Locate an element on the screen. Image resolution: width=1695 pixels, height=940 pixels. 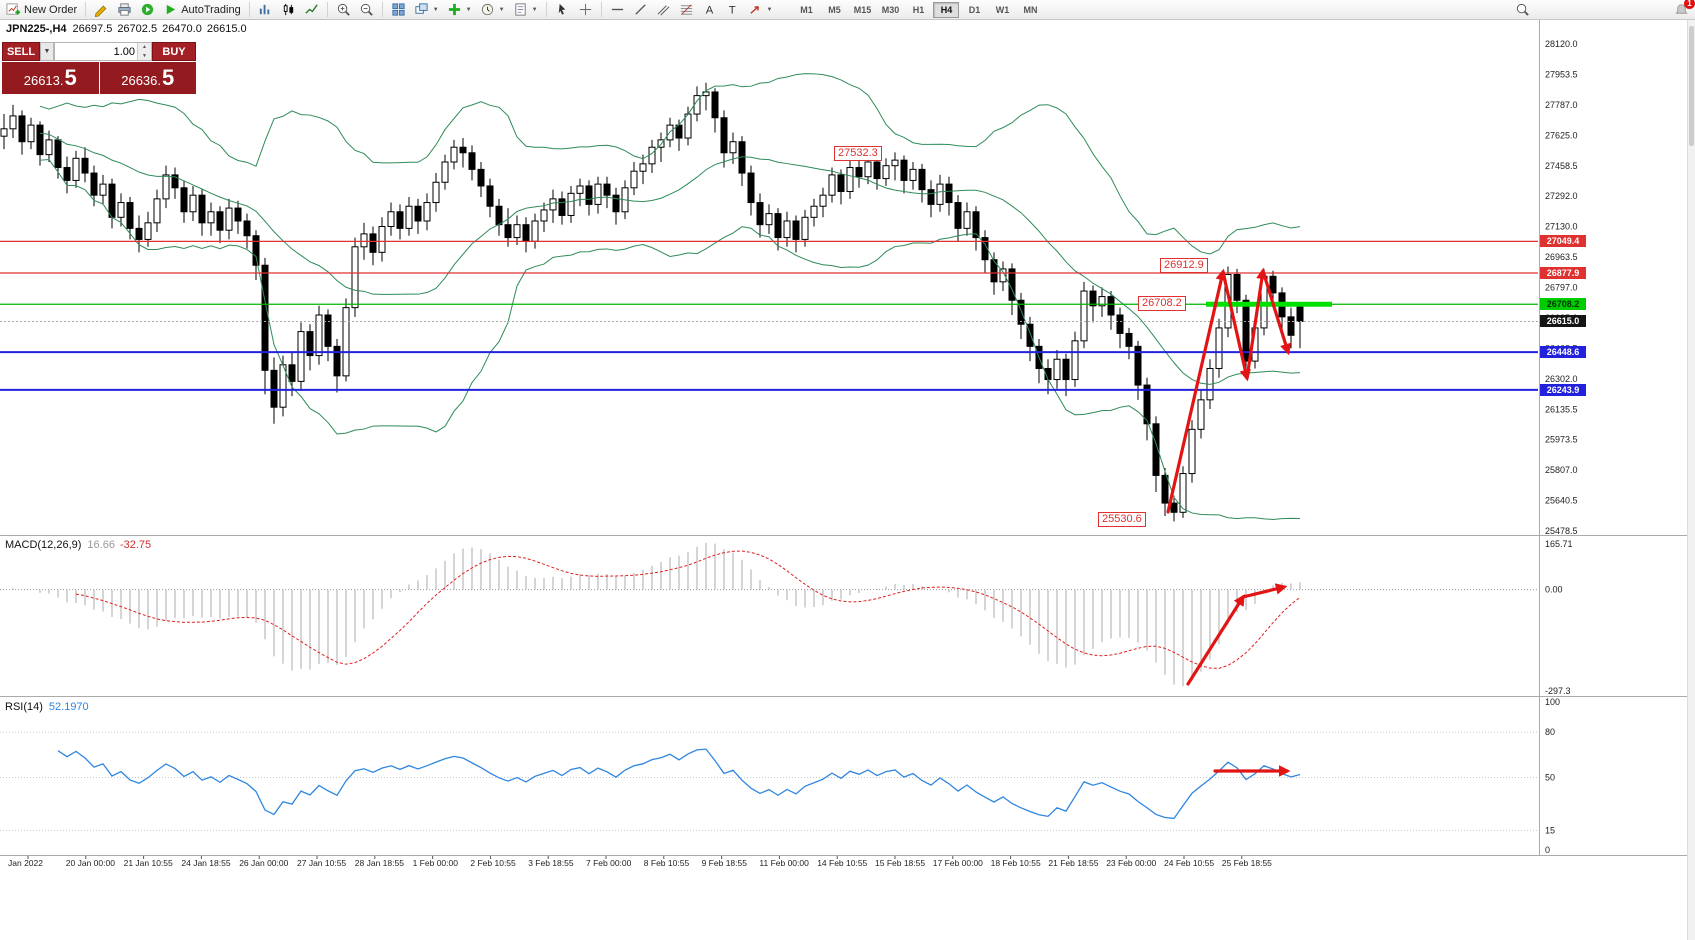
rsi-layer is located at coordinates (769, 781).